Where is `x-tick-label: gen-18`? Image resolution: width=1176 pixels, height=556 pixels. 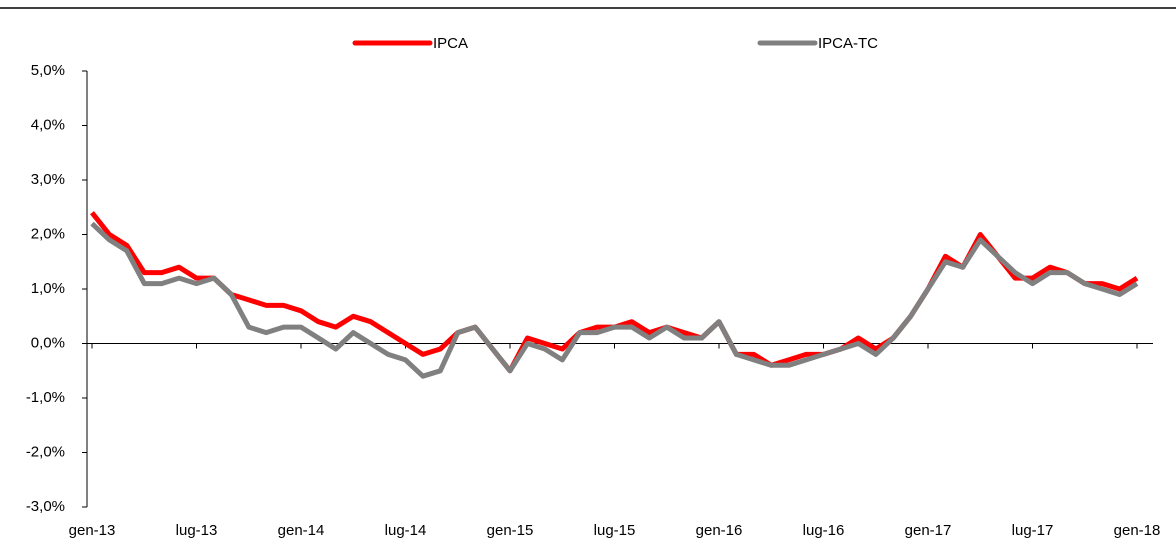 x-tick-label: gen-18 is located at coordinates (1137, 530).